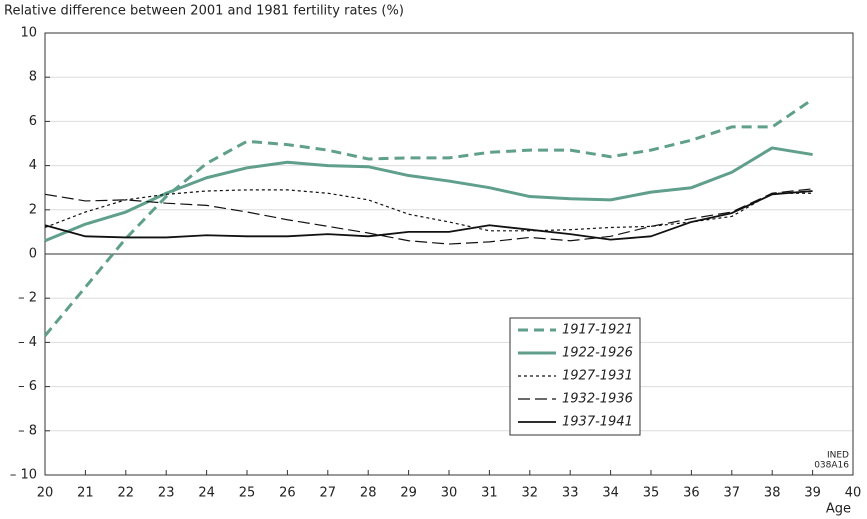 Image resolution: width=867 pixels, height=519 pixels. I want to click on y-tick-label: 10, so click(28, 33).